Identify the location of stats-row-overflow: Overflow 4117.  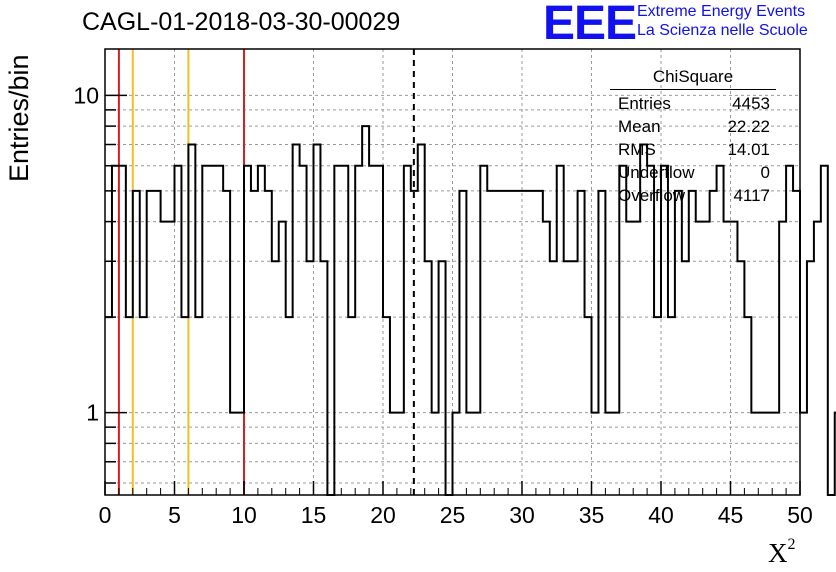
(693, 195).